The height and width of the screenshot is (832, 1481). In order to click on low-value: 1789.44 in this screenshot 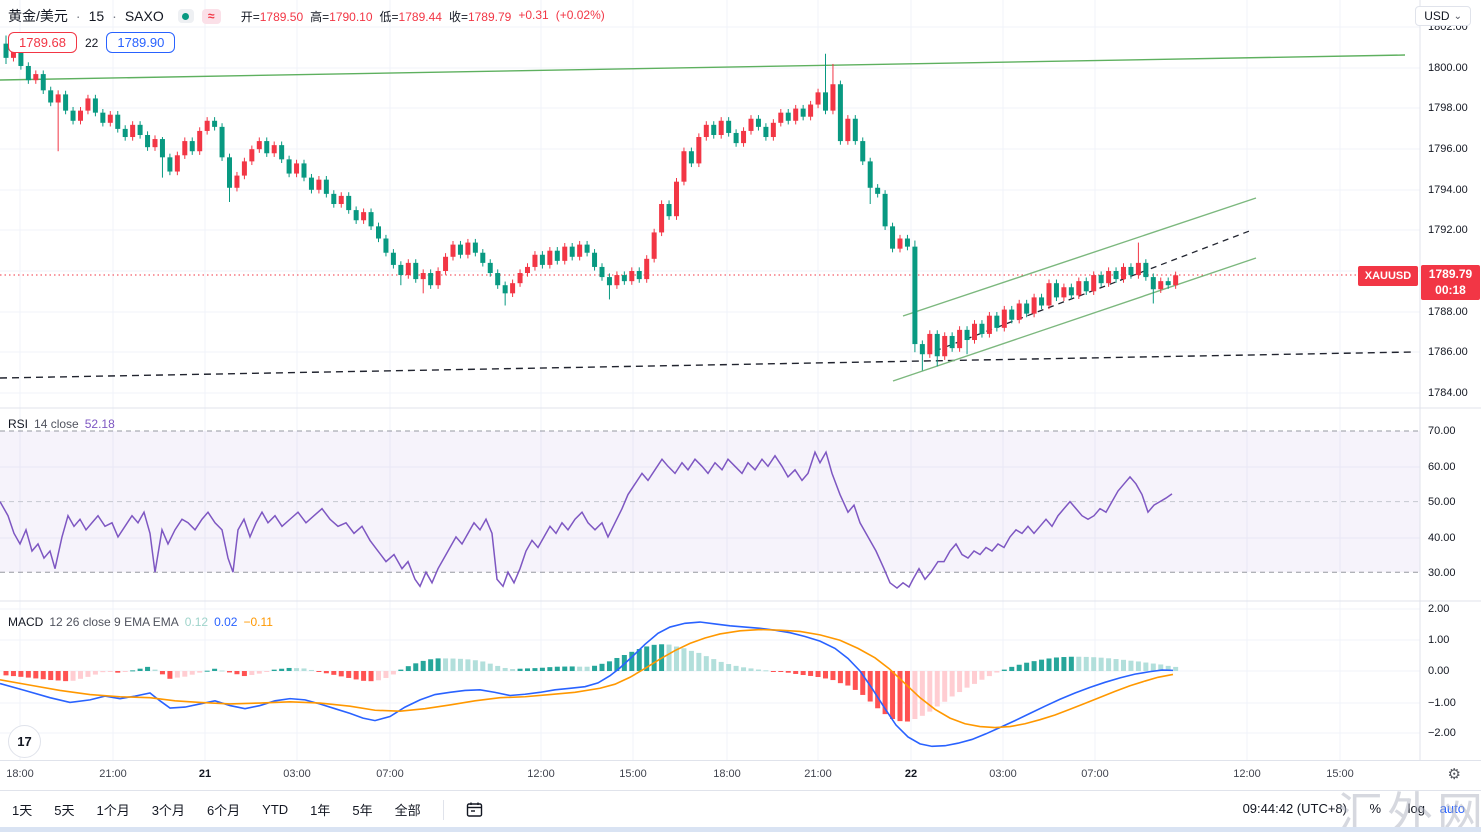, I will do `click(420, 16)`.